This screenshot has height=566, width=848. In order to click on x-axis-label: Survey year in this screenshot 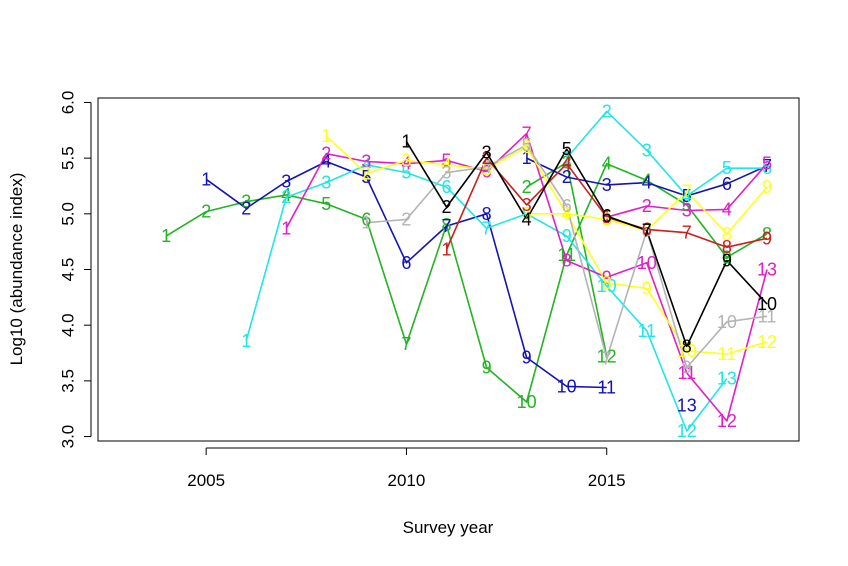, I will do `click(448, 527)`.